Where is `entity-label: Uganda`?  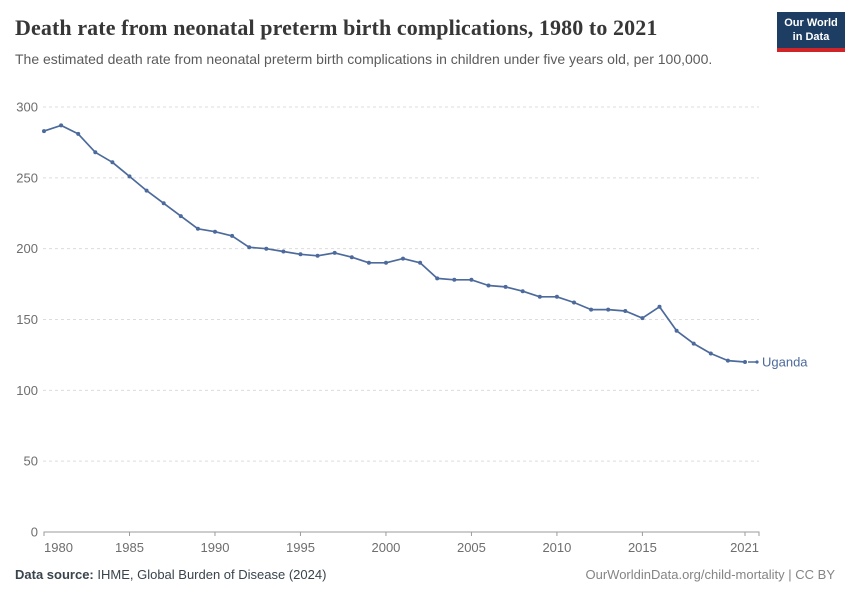 entity-label: Uganda is located at coordinates (785, 362).